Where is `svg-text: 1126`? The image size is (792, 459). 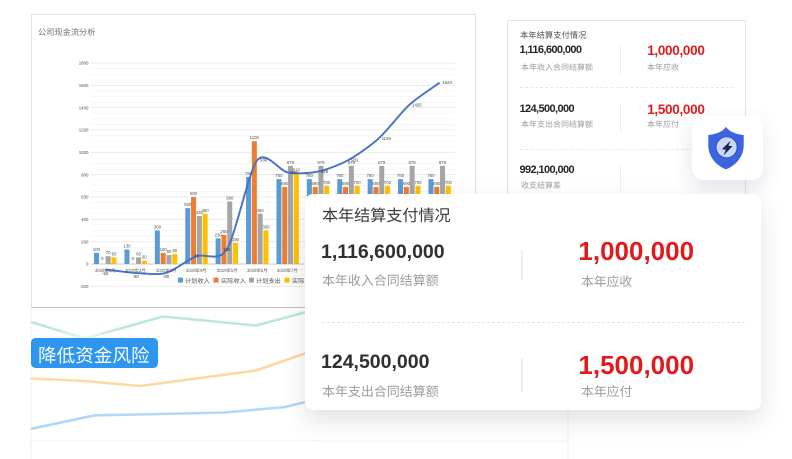
svg-text: 1126 is located at coordinates (387, 138).